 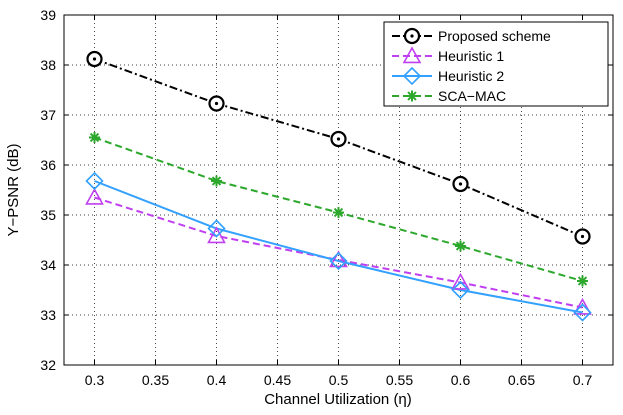 I want to click on legend-label: SCA−MAC, so click(x=472, y=96).